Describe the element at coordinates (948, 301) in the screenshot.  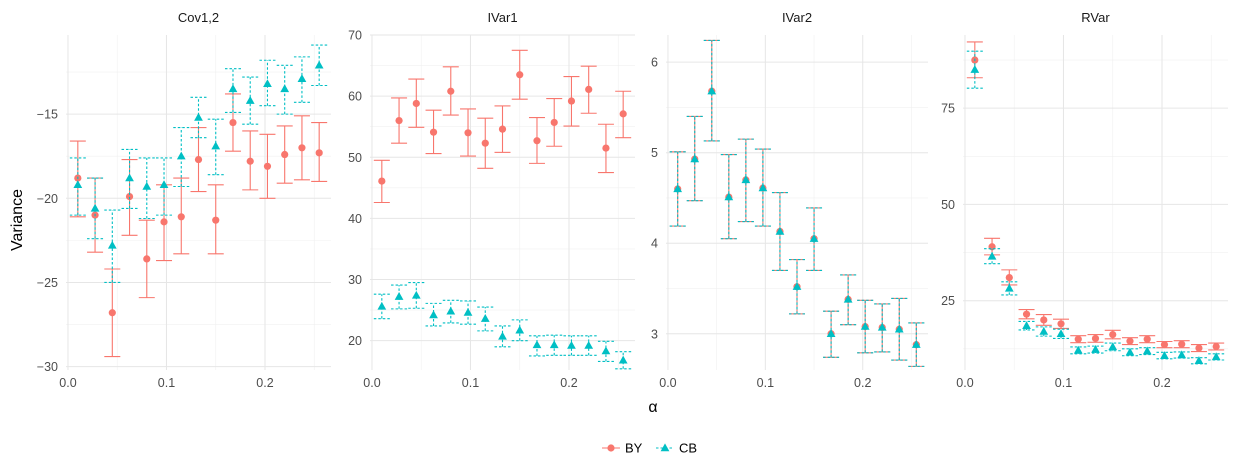
I see `y-tick-label: 25` at that location.